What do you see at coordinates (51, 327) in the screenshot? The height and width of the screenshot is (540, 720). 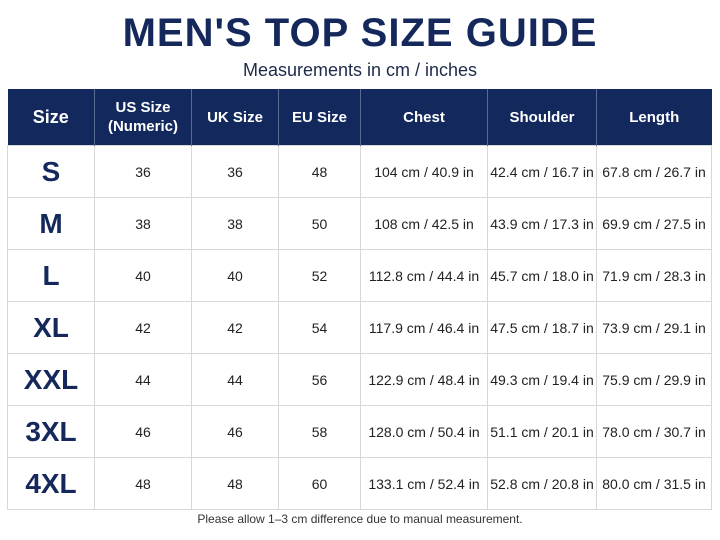 I see `size-cell: XL` at bounding box center [51, 327].